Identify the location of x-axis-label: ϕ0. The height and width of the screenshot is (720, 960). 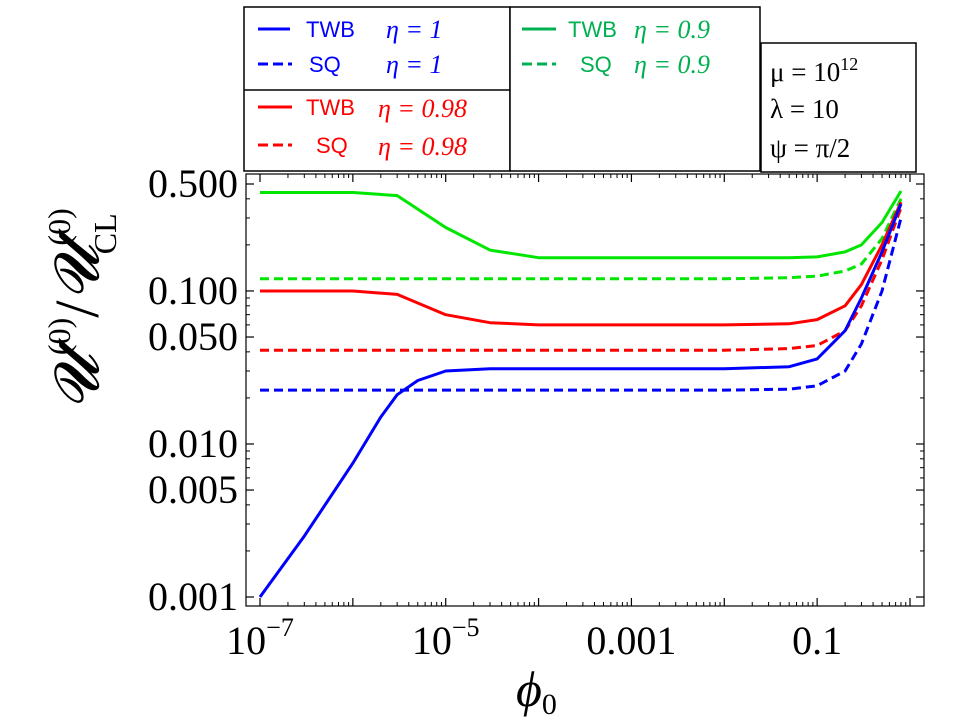
(536, 690).